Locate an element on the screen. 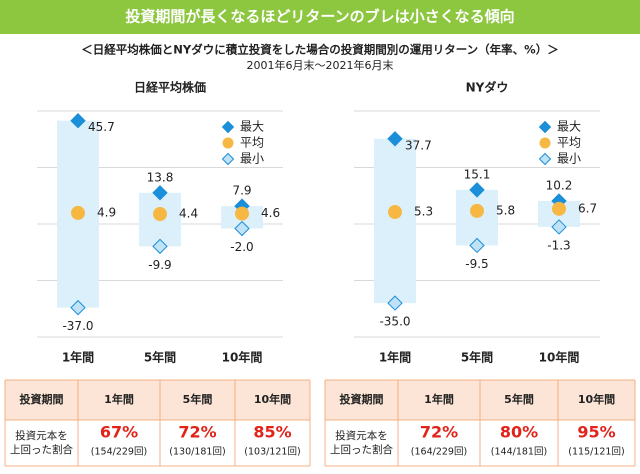 The width and height of the screenshot is (640, 474). range-bar is located at coordinates (395, 221).